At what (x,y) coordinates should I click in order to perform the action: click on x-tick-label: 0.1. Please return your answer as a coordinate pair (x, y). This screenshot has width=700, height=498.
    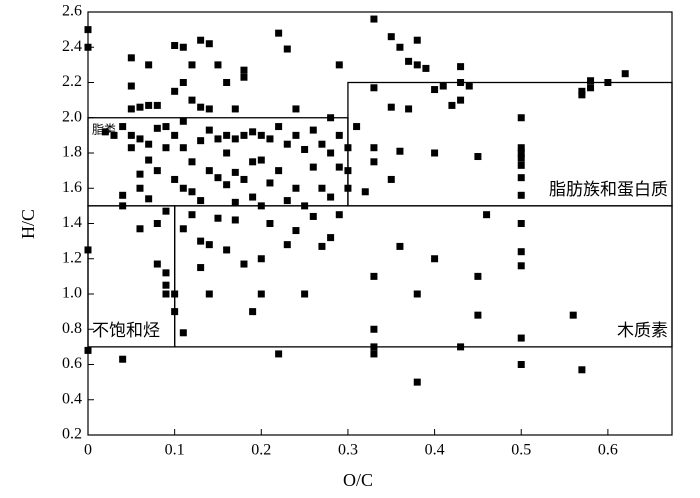
    Looking at the image, I should click on (175, 450).